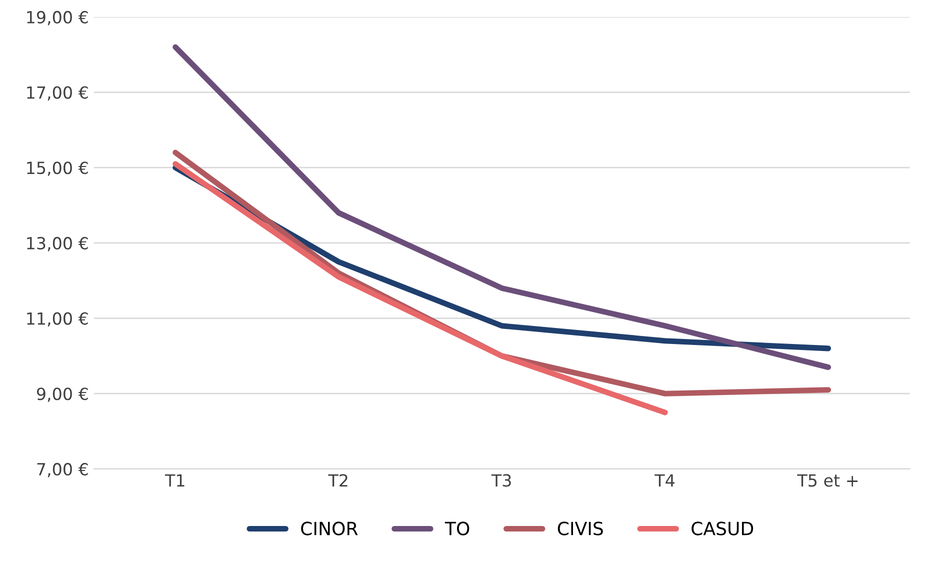  Describe the element at coordinates (57, 319) in the screenshot. I see `y-tick-label: 11,00 €` at that location.